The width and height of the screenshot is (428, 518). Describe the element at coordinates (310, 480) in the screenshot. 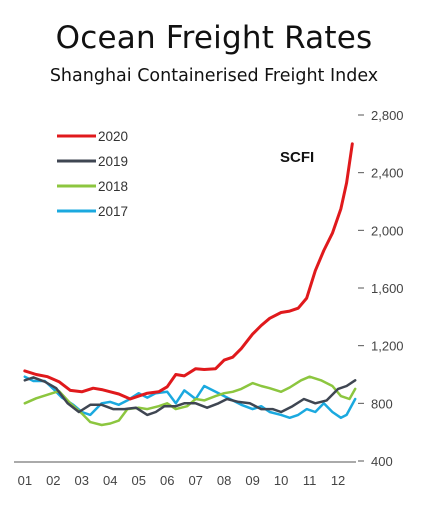

I see `x-tick-label: 11` at that location.